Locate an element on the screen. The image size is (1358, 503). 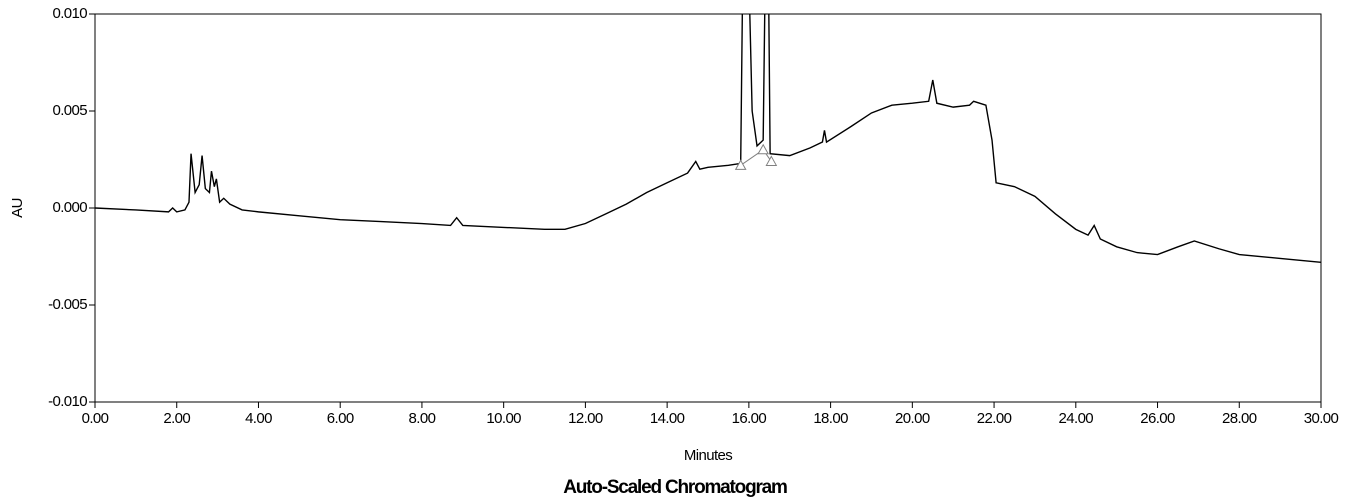
x-tick-label: 4.00 is located at coordinates (258, 418).